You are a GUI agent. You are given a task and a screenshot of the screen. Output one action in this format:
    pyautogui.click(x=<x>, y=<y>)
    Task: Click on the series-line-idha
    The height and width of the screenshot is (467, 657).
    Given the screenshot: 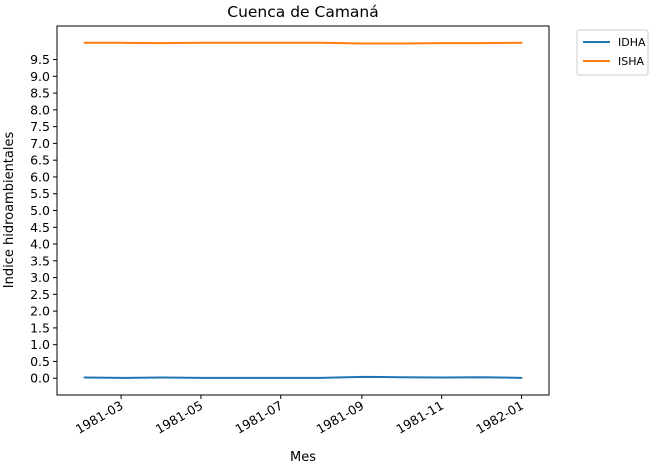 What is the action you would take?
    pyautogui.click(x=303, y=377)
    